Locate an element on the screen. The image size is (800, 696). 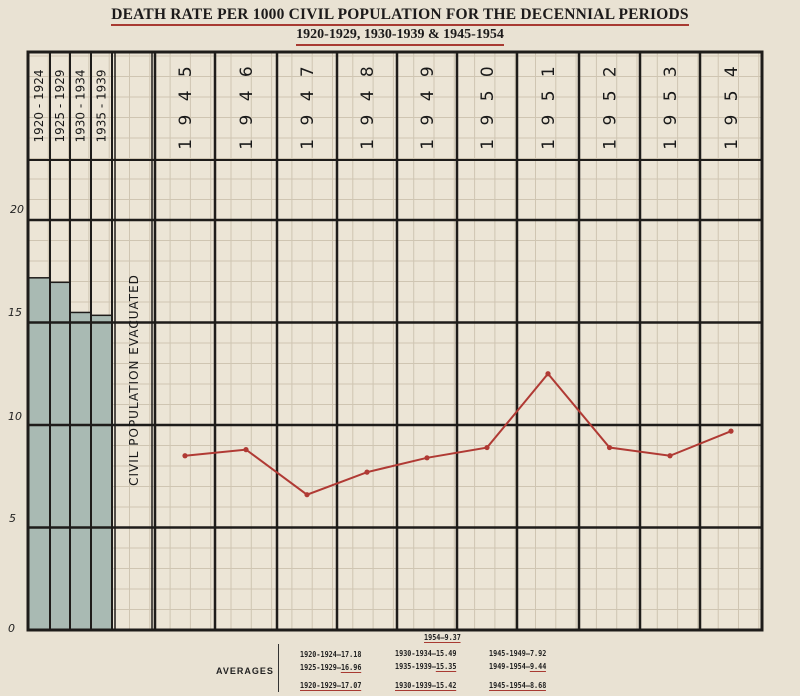
data-point-1946 is located at coordinates (246, 450).